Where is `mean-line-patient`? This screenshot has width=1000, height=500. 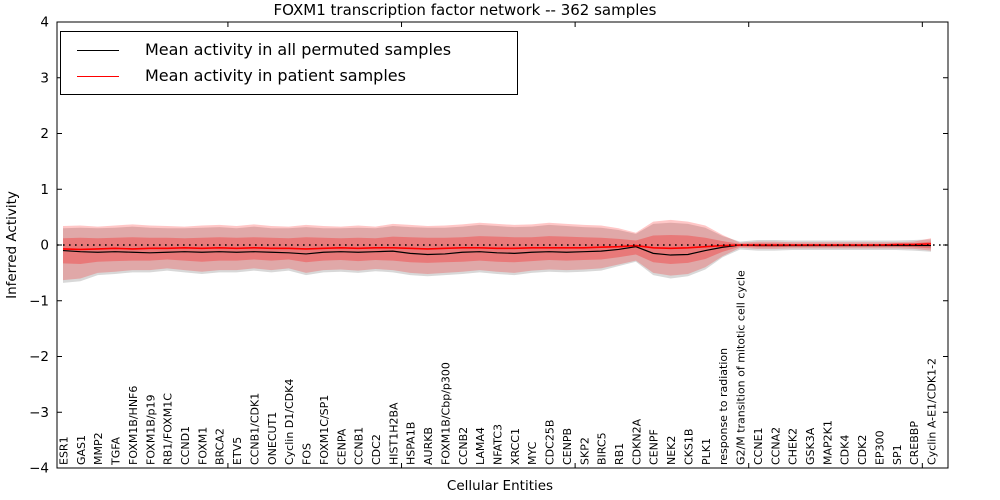 mean-line-patient is located at coordinates (497, 247).